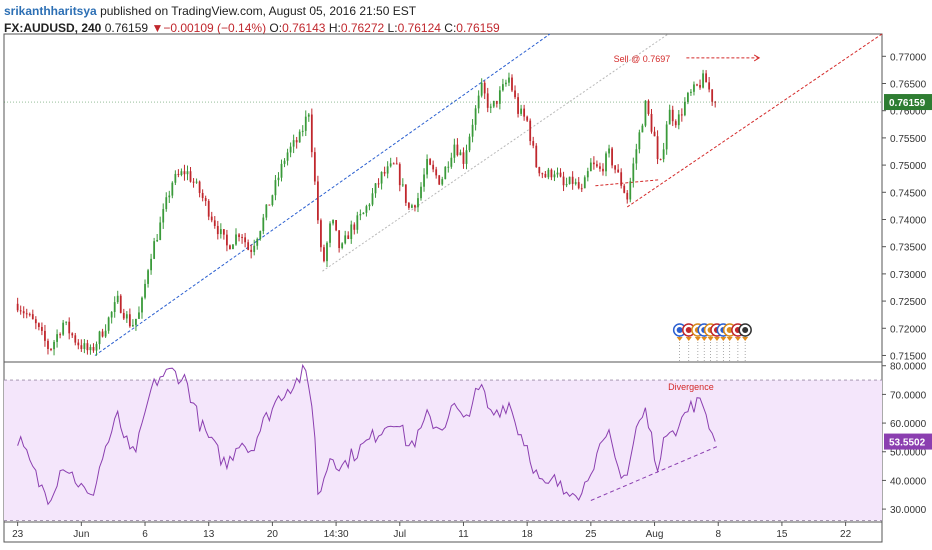 This screenshot has height=550, width=932. I want to click on open-label: O:, so click(276, 28).